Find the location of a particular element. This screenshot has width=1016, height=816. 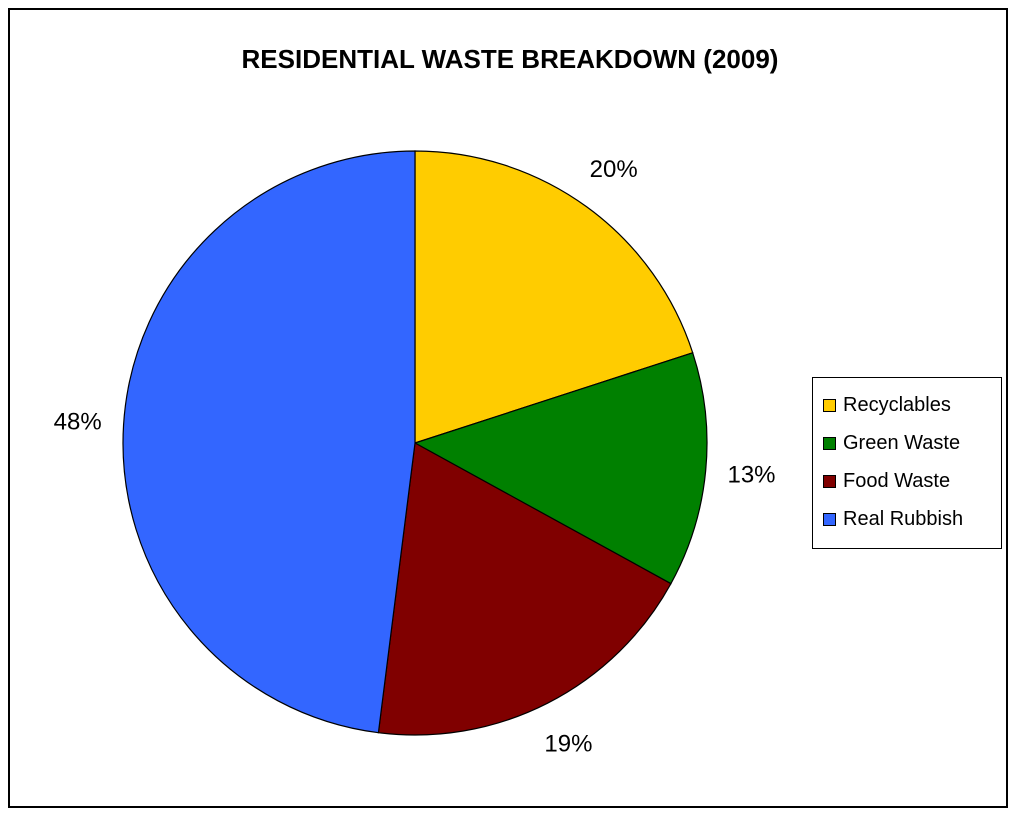

legend-item-green-waste: Green Waste is located at coordinates (912, 443).